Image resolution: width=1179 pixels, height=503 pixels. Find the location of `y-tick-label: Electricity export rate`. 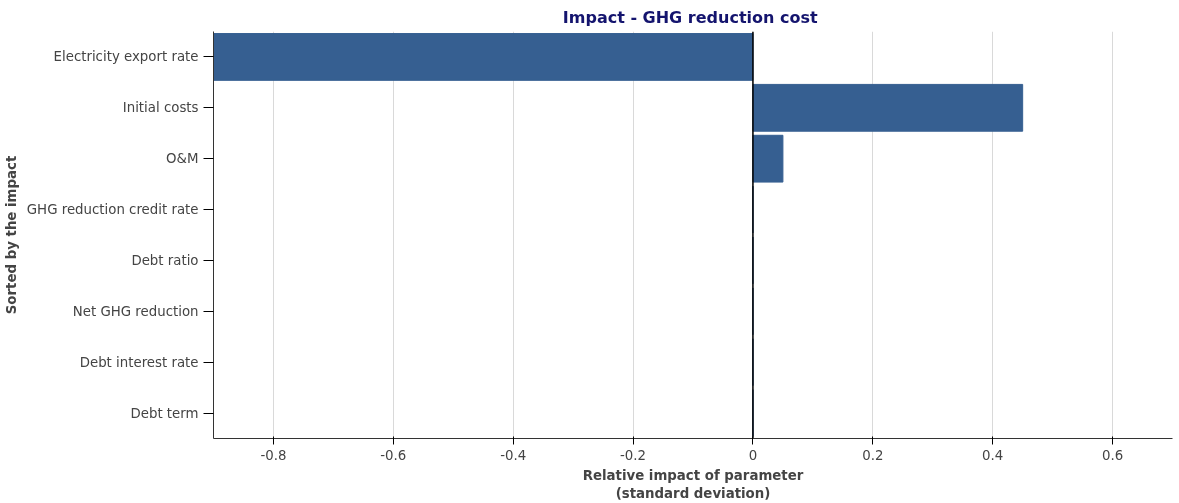

y-tick-label: Electricity export rate is located at coordinates (126, 57).